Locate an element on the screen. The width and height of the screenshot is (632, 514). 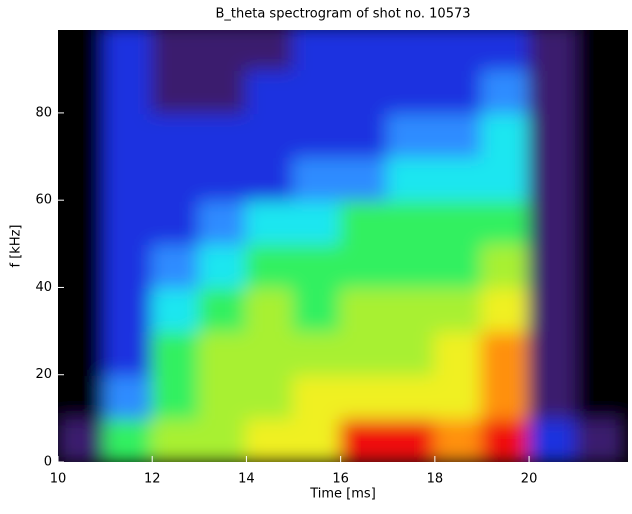
y-axis-label: f [kHz] is located at coordinates (16, 246).